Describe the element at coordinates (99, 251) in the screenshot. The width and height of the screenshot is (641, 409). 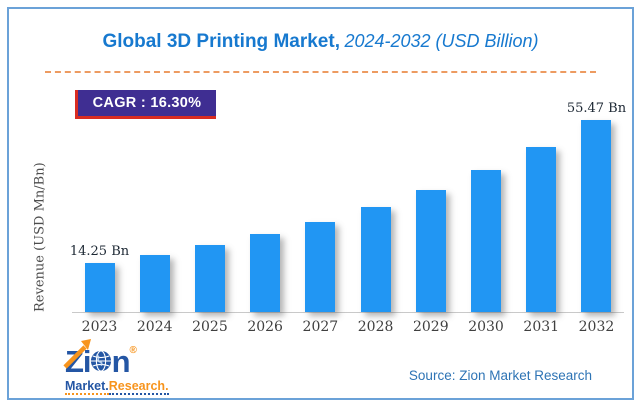
I see `bar-value-label: 14.25 Bn` at that location.